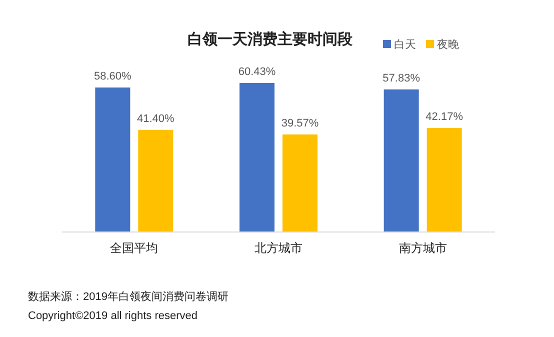 The height and width of the screenshot is (337, 554). I want to click on x-tick-label: 全国平均, so click(134, 248).